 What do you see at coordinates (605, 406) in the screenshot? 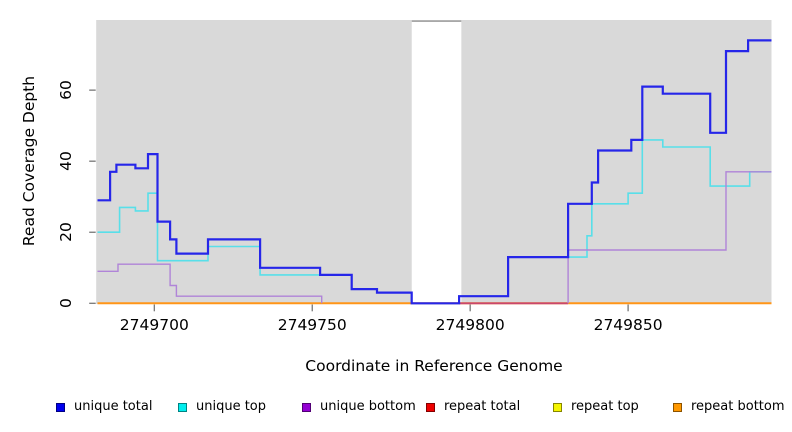
I see `legend-label: repeat top` at bounding box center [605, 406].